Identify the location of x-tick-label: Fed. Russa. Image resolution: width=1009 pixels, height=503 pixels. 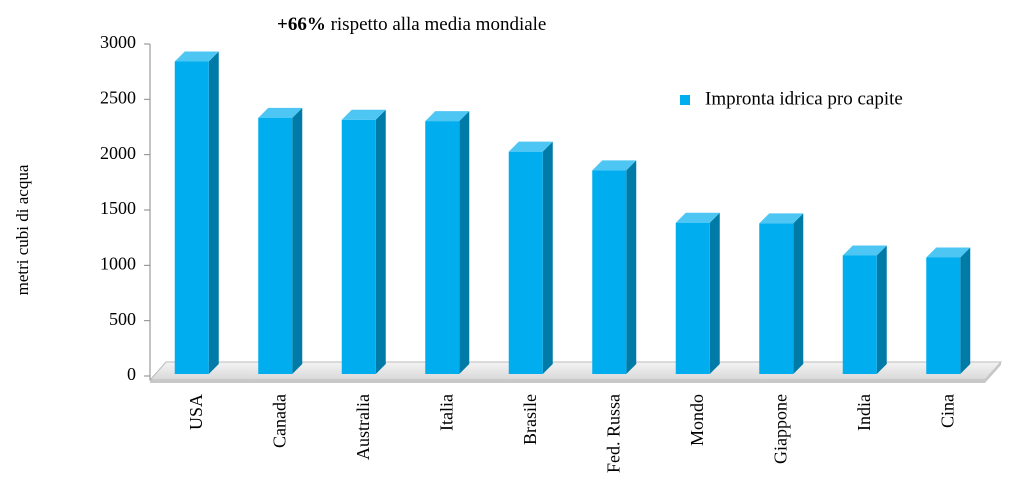
(613, 433).